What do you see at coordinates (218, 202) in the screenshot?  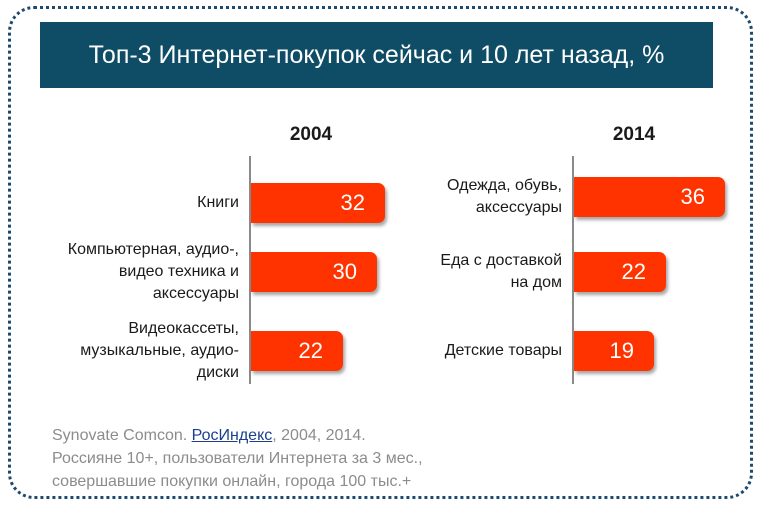 I see `category-label: Книги` at bounding box center [218, 202].